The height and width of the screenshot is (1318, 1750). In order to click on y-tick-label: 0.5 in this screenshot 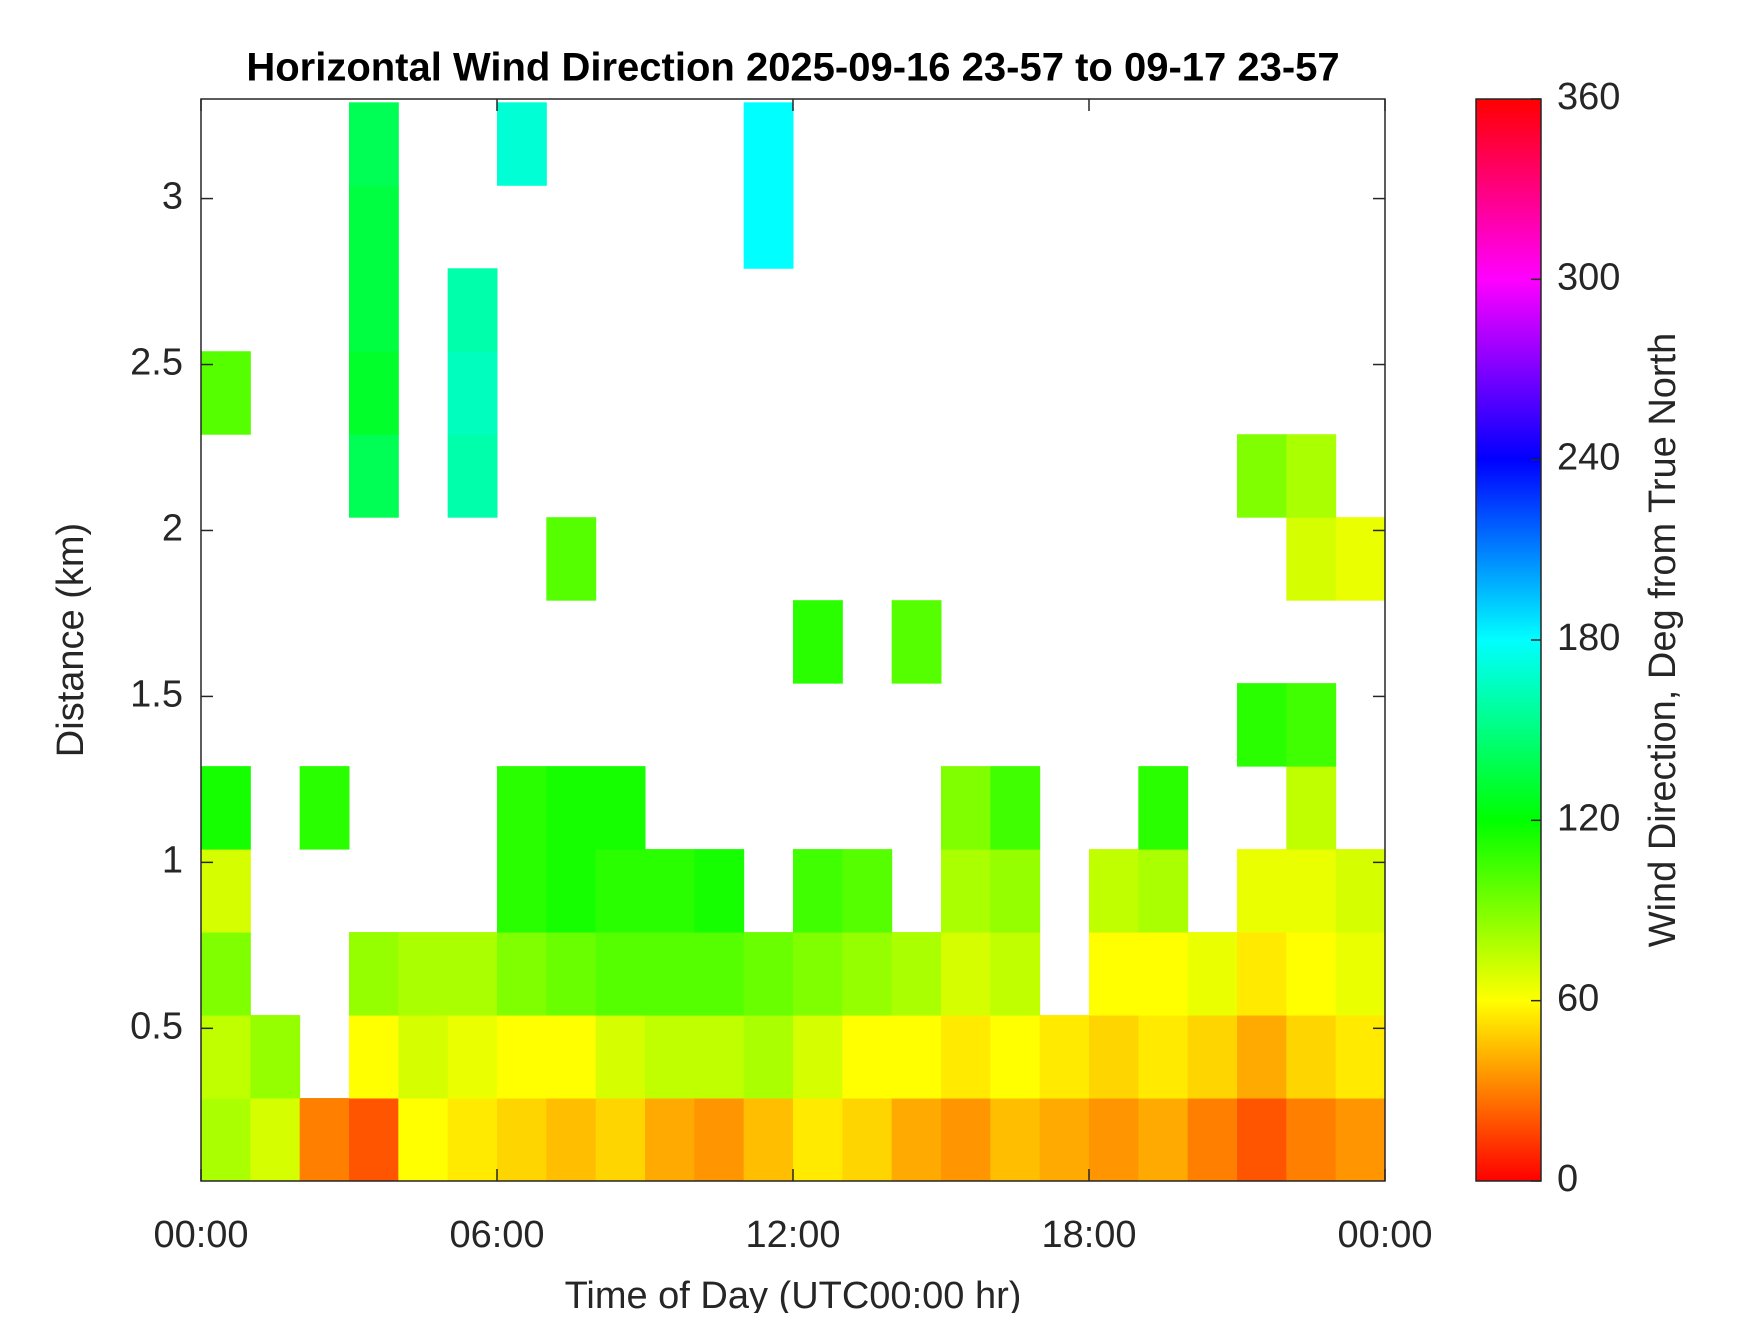, I will do `click(156, 1026)`.